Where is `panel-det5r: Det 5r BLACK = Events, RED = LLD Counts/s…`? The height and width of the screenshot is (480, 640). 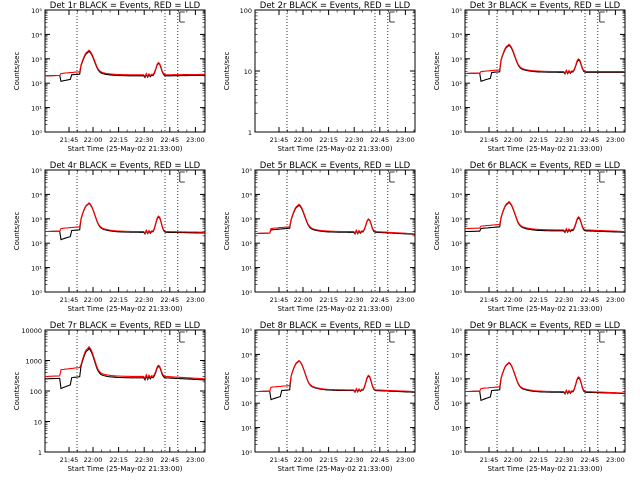
panel-det5r: Det 5r BLACK = Events, RED = LLD Counts/s… is located at coordinates (319, 237).